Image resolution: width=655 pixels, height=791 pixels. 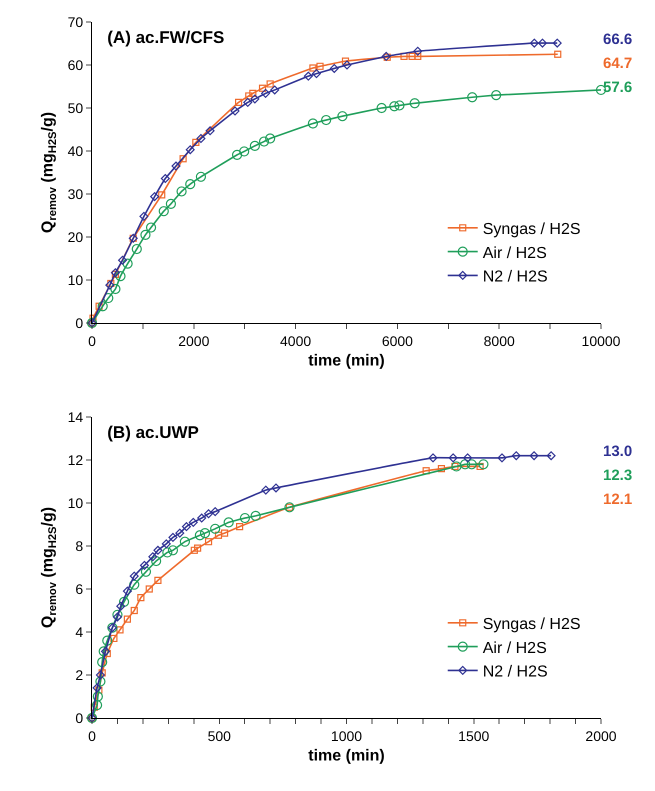 I want to click on text: 12.3, so click(x=617, y=475).